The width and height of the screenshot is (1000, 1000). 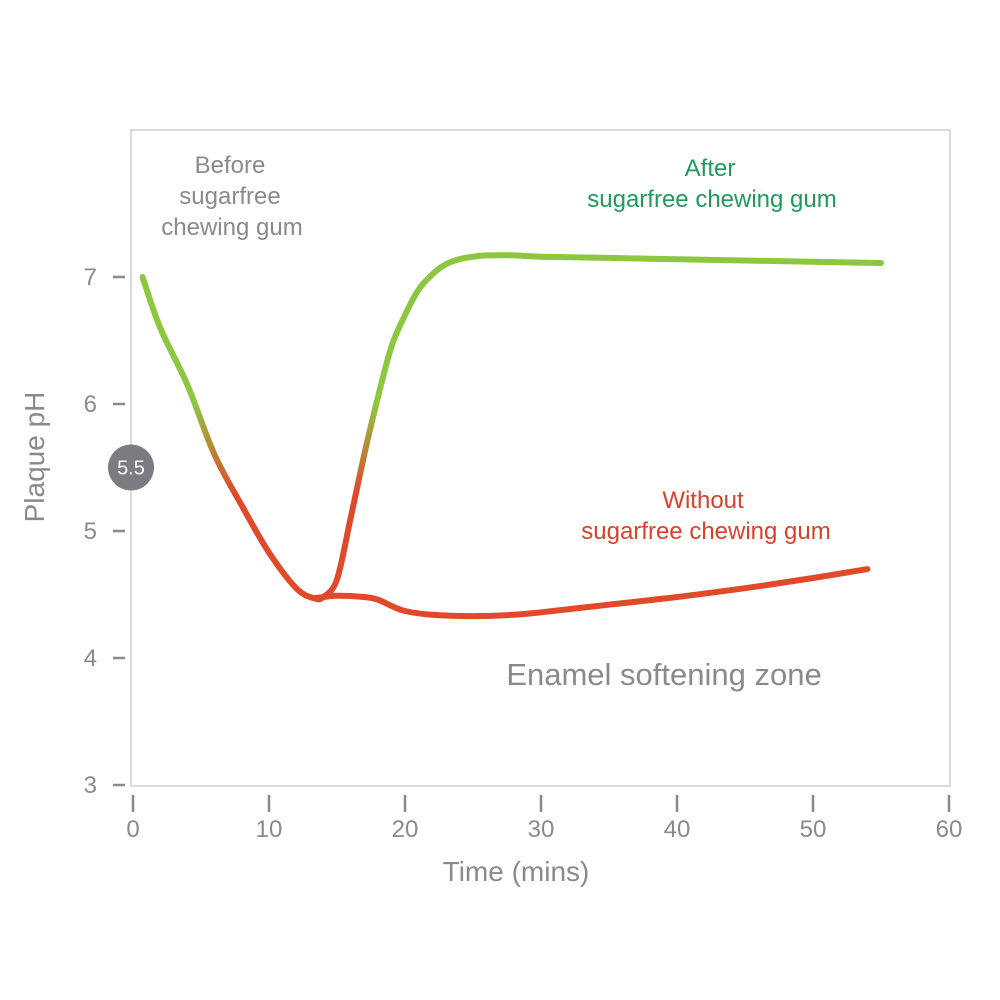 What do you see at coordinates (231, 227) in the screenshot?
I see `before-label-line-3: chewing gum` at bounding box center [231, 227].